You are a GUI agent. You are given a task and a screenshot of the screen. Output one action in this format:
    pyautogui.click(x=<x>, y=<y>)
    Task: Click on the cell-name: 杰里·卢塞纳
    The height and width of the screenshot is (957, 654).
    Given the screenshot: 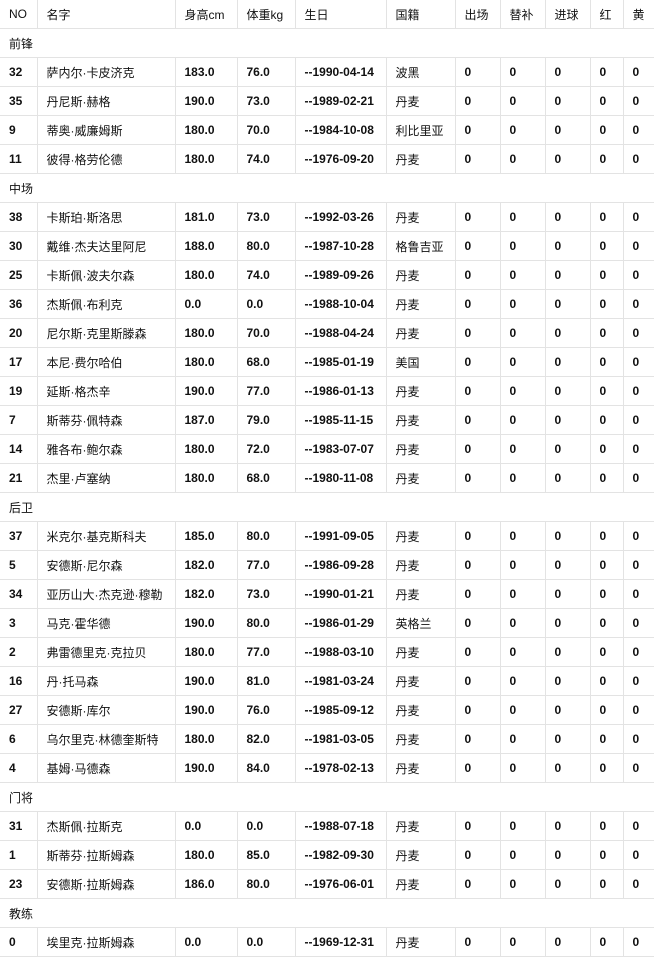 What is the action you would take?
    pyautogui.click(x=105, y=478)
    